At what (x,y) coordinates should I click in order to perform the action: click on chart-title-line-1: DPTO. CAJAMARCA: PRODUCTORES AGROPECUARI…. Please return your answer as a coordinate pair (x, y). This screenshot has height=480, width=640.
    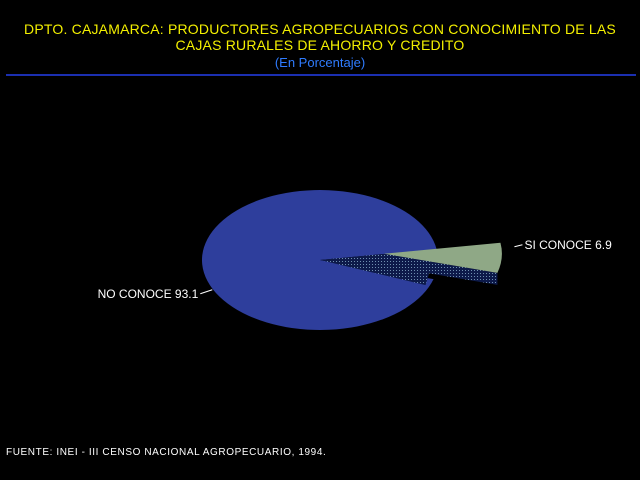
    Looking at the image, I should click on (320, 29).